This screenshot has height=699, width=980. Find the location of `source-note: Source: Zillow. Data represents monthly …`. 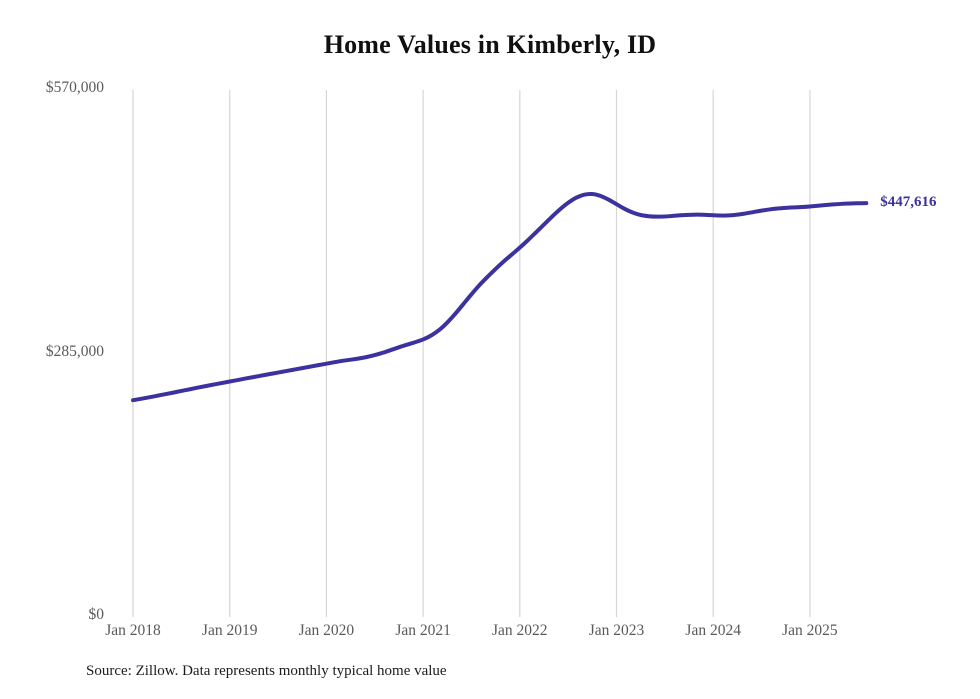

source-note: Source: Zillow. Data represents monthly … is located at coordinates (266, 671).